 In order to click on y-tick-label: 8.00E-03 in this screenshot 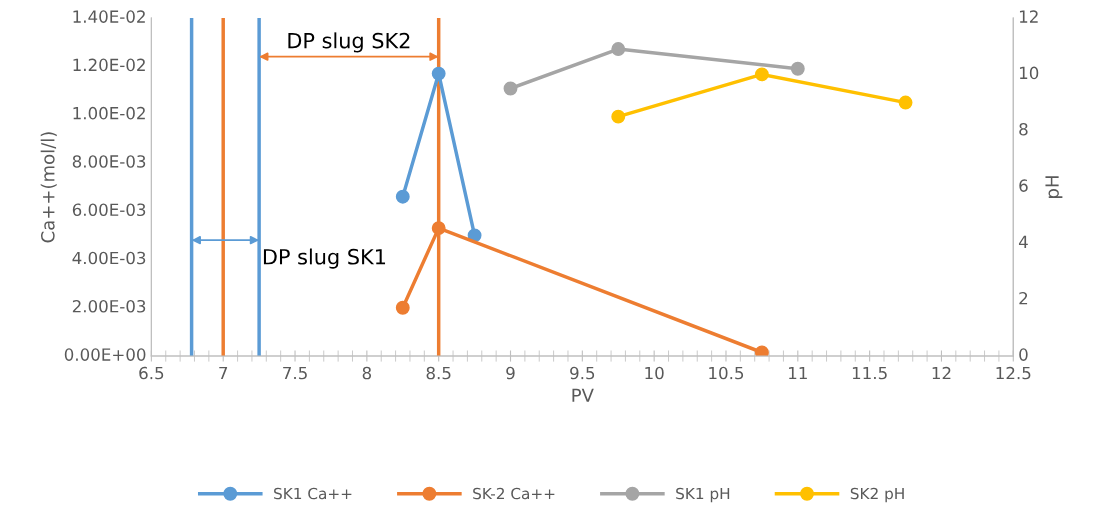, I will do `click(109, 161)`.